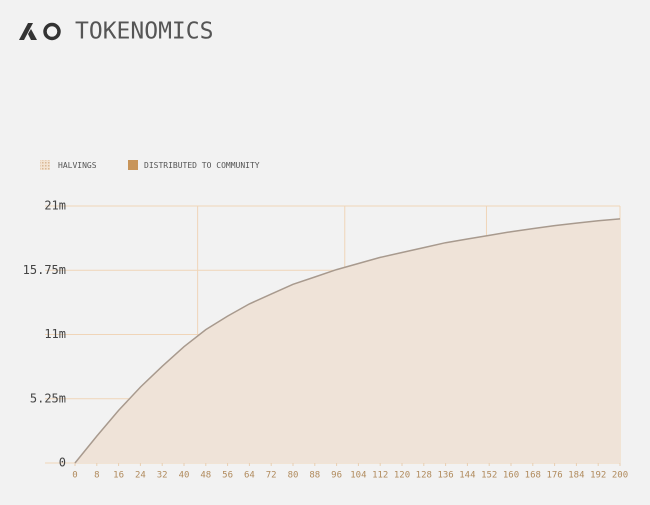 The image size is (650, 505). What do you see at coordinates (144, 32) in the screenshot?
I see `page-title: TOKENOMICS` at bounding box center [144, 32].